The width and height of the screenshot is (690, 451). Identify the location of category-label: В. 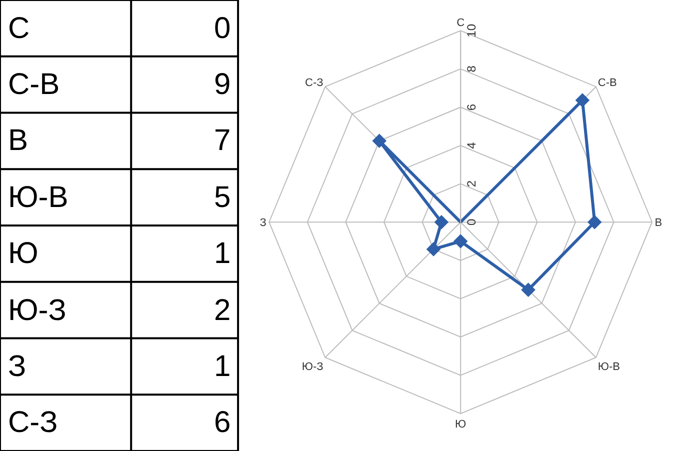
(18, 140).